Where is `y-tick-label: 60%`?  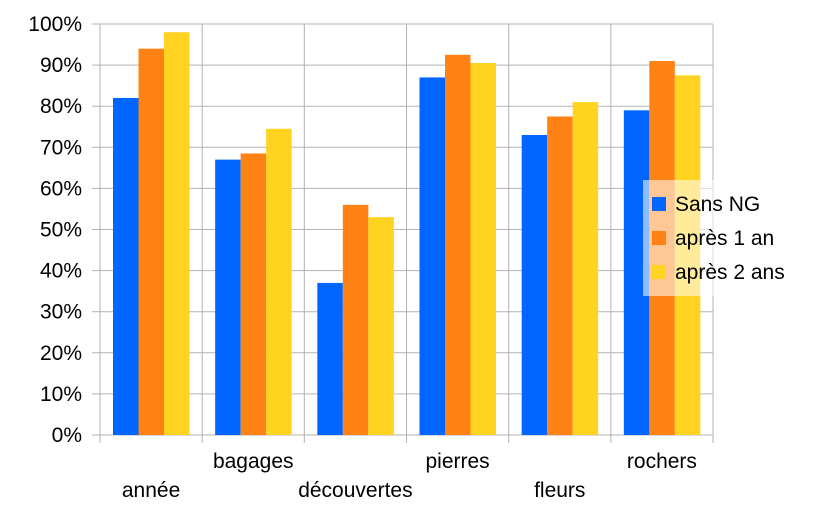 y-tick-label: 60% is located at coordinates (61, 188).